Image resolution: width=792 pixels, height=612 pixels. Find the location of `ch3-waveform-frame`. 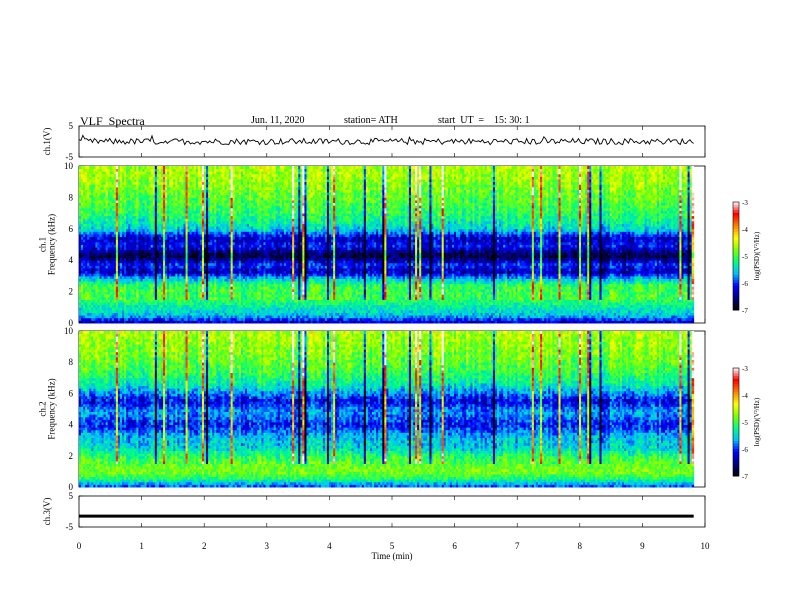

ch3-waveform-frame is located at coordinates (392, 511).